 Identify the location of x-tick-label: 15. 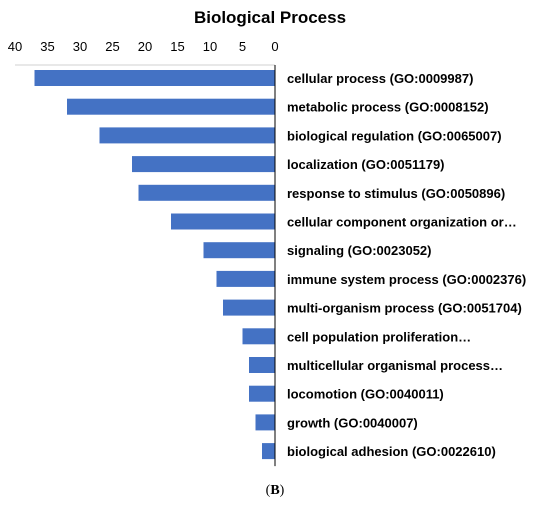
(177, 46).